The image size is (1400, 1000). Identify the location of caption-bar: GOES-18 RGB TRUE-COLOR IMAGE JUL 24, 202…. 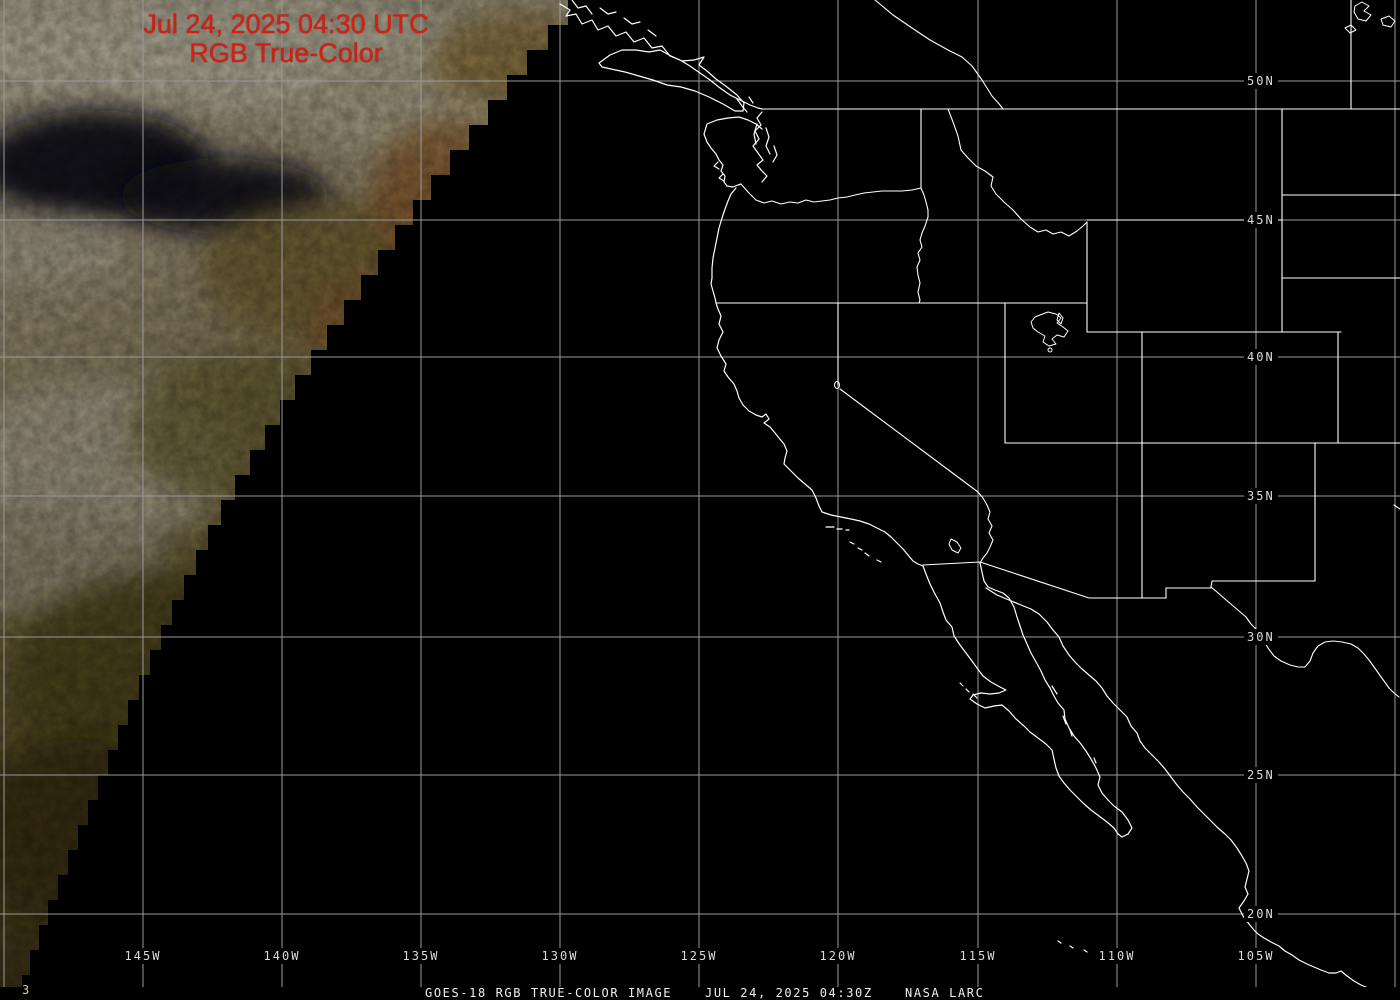
(700, 993).